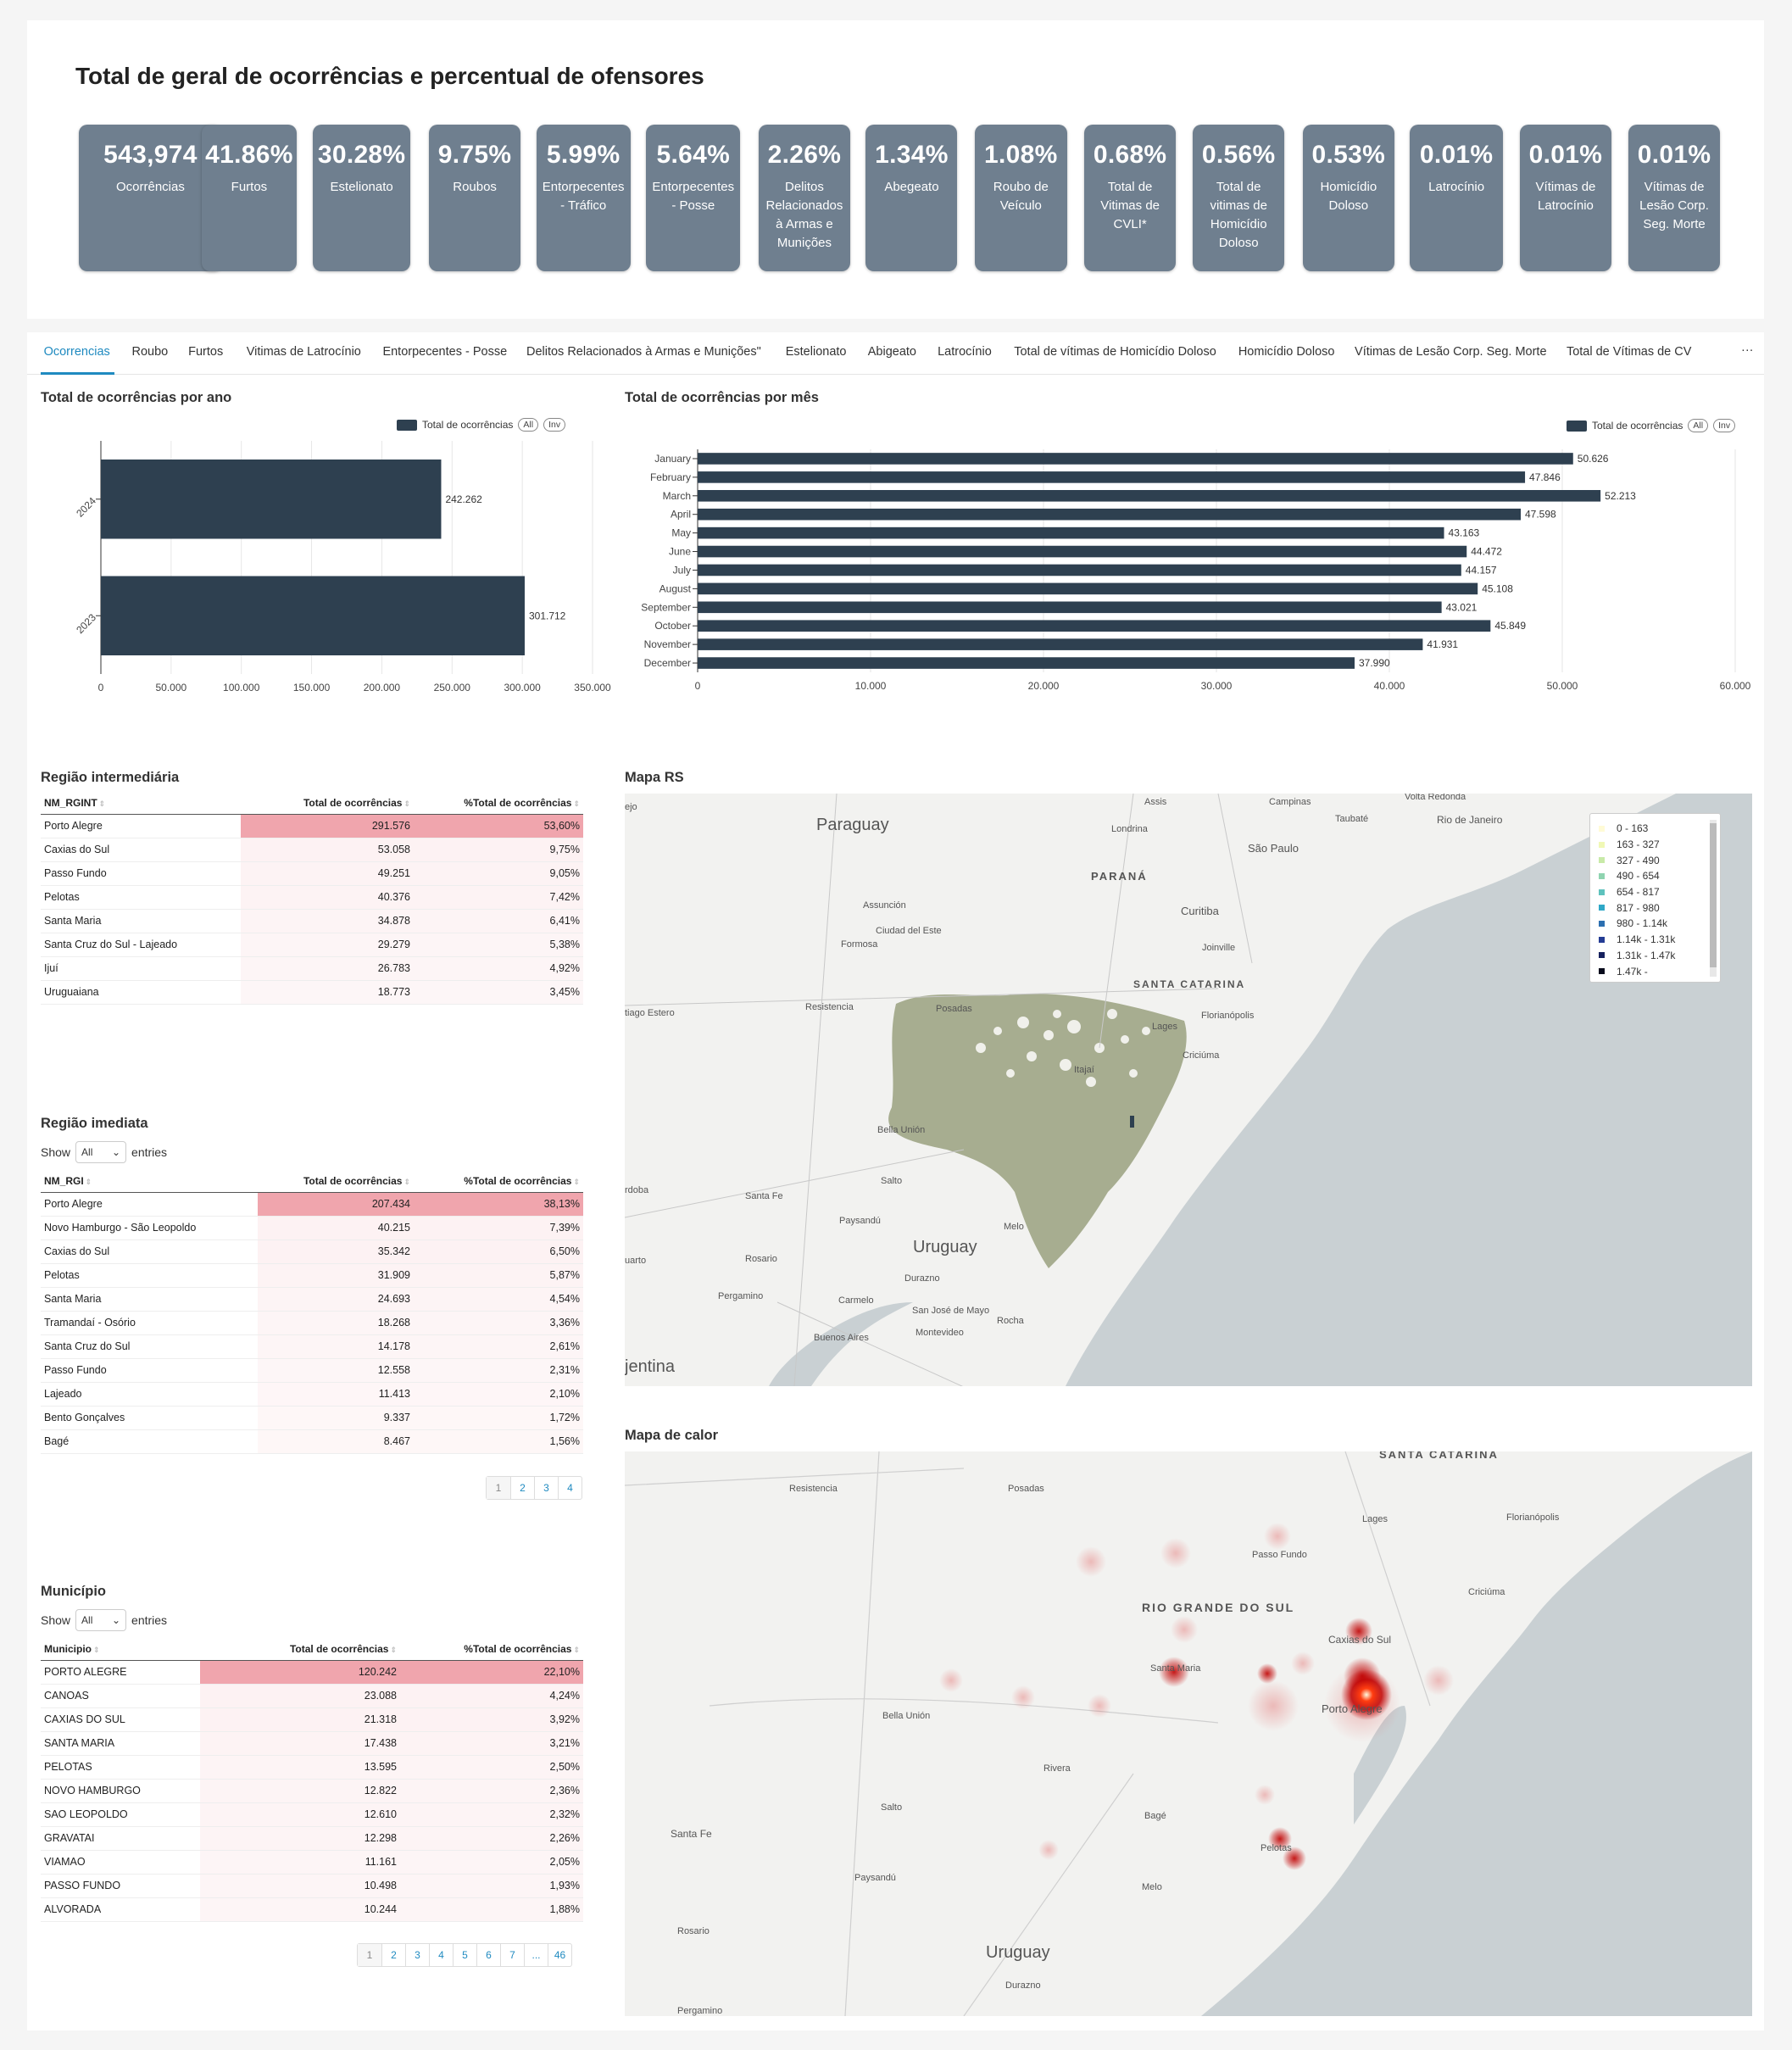 The height and width of the screenshot is (2050, 1792). What do you see at coordinates (1655, 971) in the screenshot?
I see `legend-entry: 1.47k -` at bounding box center [1655, 971].